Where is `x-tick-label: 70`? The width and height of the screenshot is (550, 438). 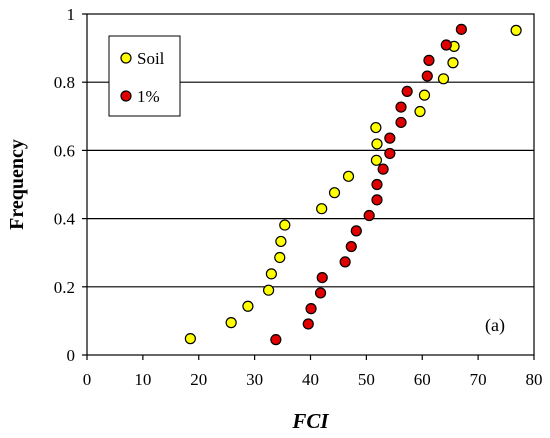 x-tick-label: 70 is located at coordinates (478, 379).